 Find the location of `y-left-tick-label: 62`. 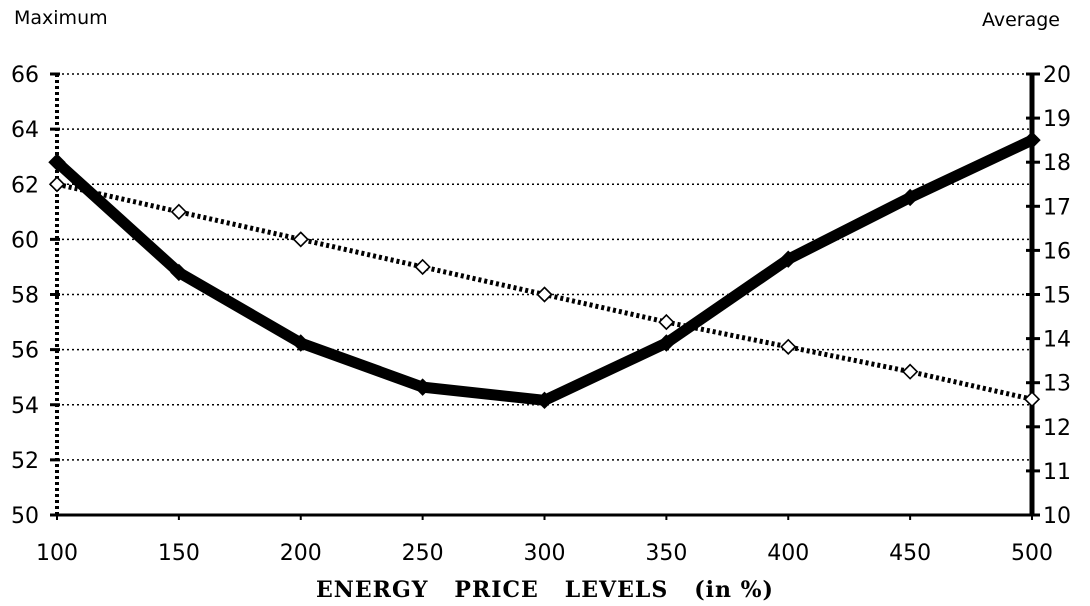

y-left-tick-label: 62 is located at coordinates (25, 185).